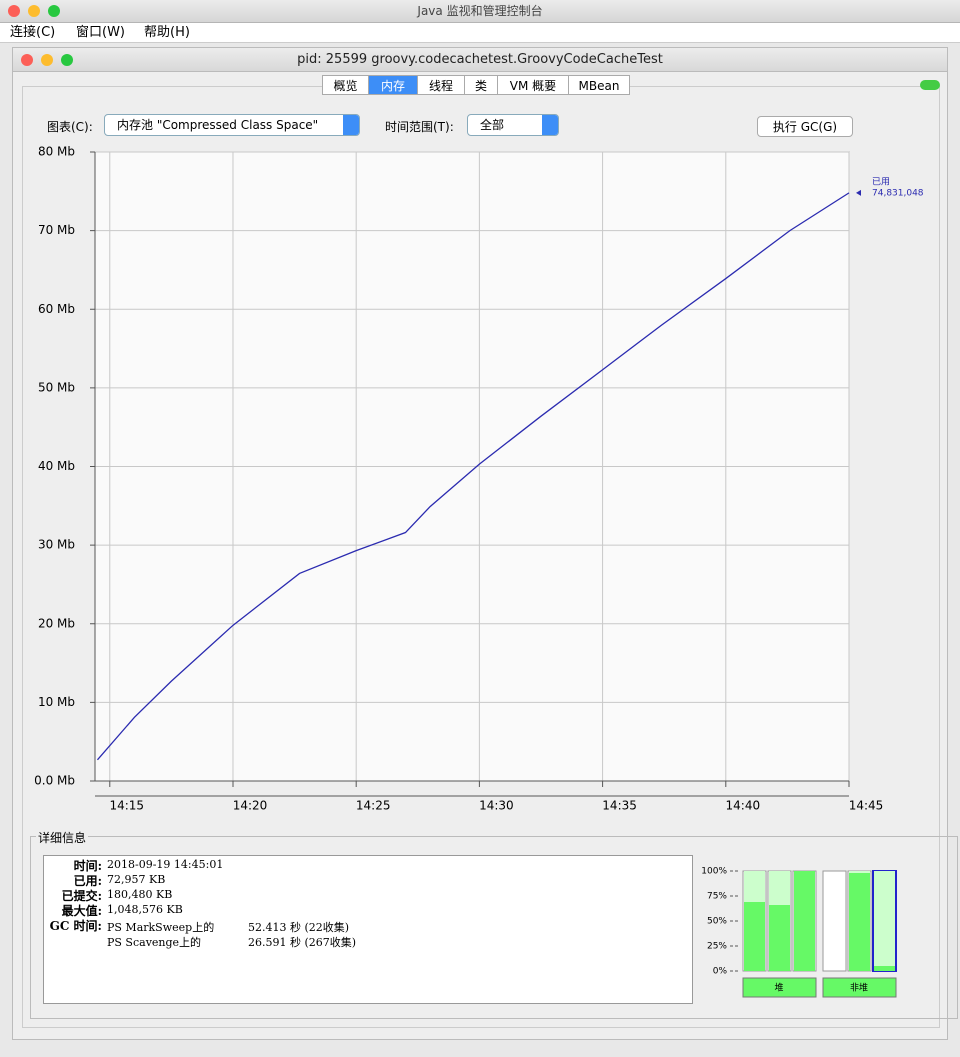 This screenshot has height=1057, width=960. I want to click on detail-label: 已提交:, so click(81, 896).